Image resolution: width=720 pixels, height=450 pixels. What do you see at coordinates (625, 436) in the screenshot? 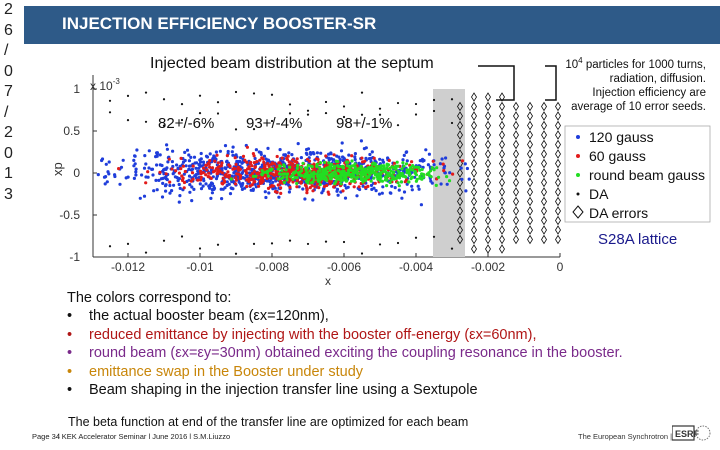
I see `footer-org: The European Synchrotron |` at bounding box center [625, 436].